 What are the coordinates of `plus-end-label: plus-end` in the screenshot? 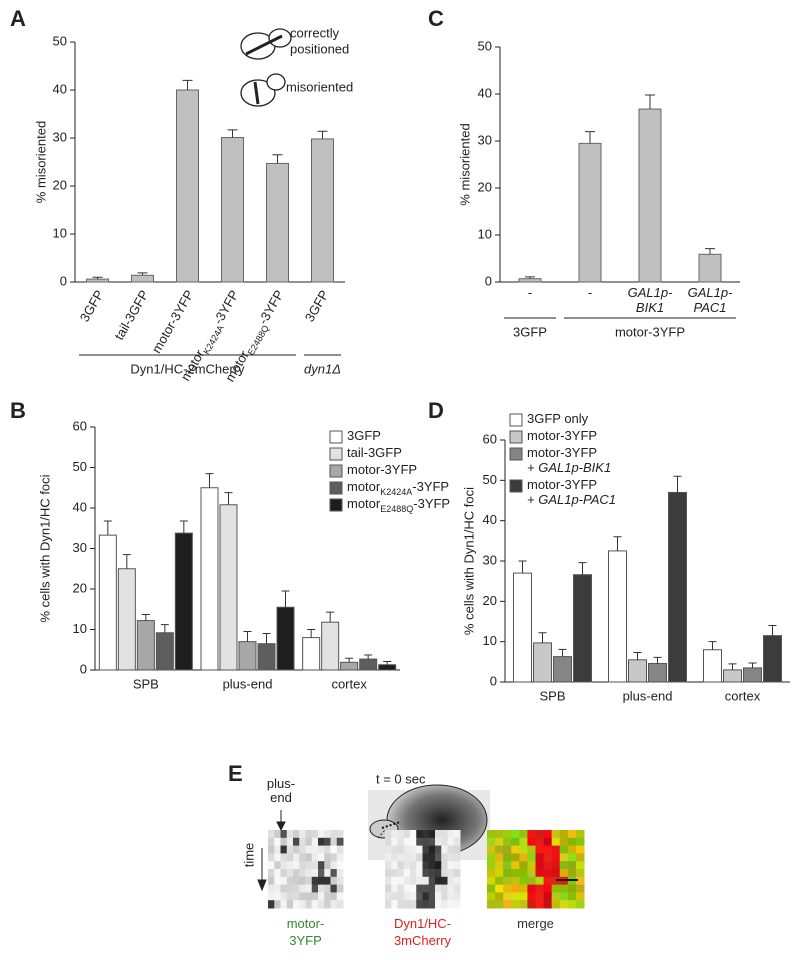 It's located at (281, 790).